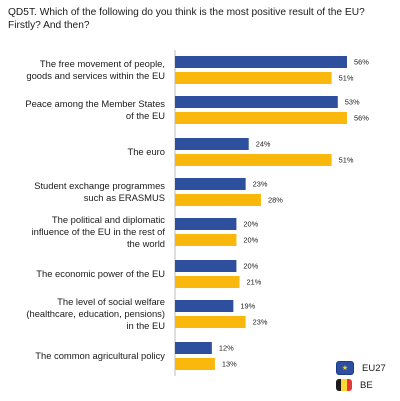 The width and height of the screenshot is (400, 401). I want to click on category-label-line: goods and services within the EU, so click(95, 75).